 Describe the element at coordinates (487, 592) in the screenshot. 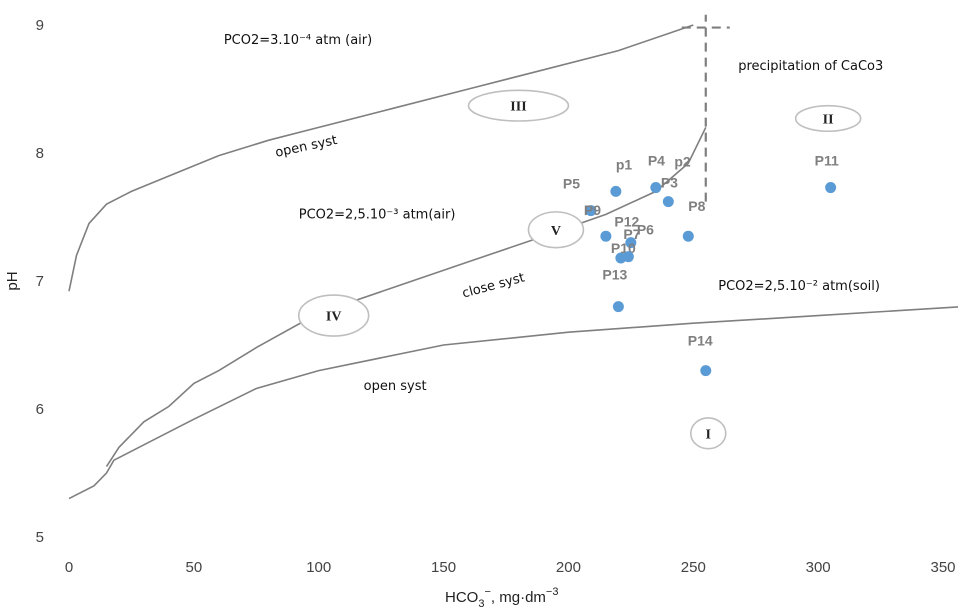

I see `x-axis-title-sup: −` at that location.